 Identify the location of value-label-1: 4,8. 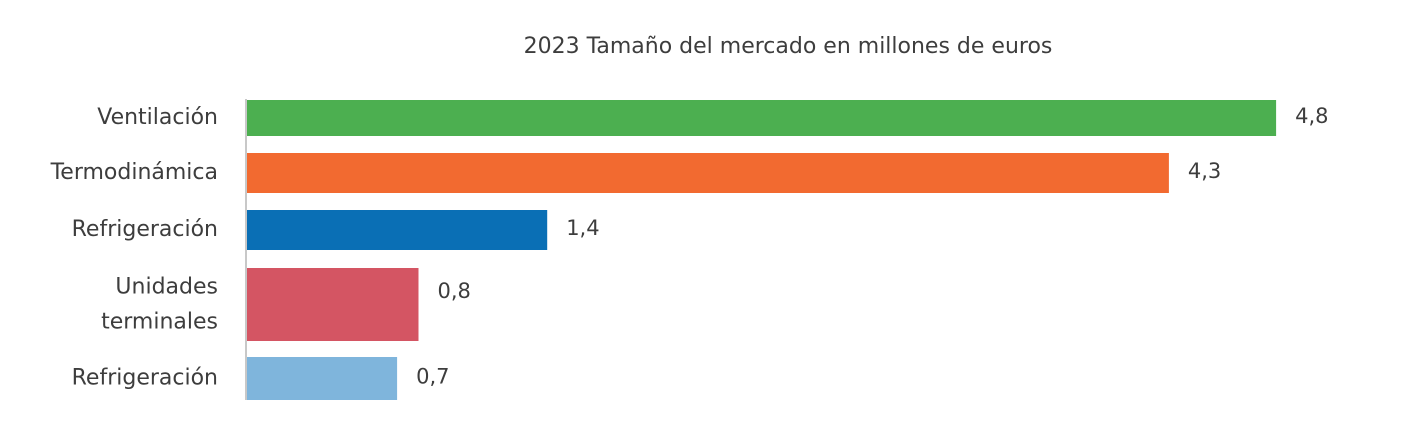
(1311, 116).